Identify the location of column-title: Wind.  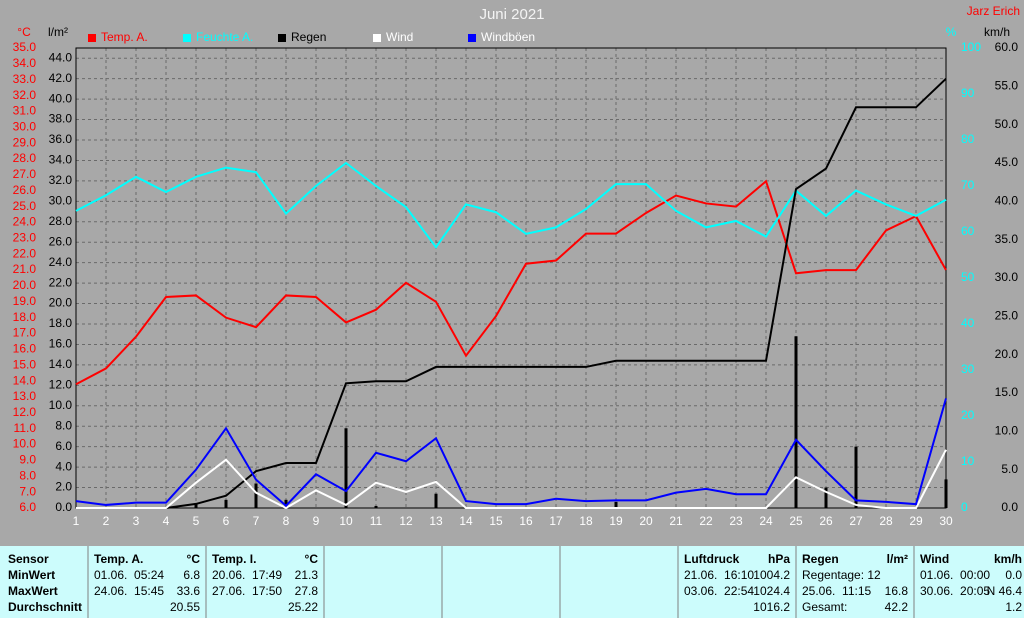
(934, 559).